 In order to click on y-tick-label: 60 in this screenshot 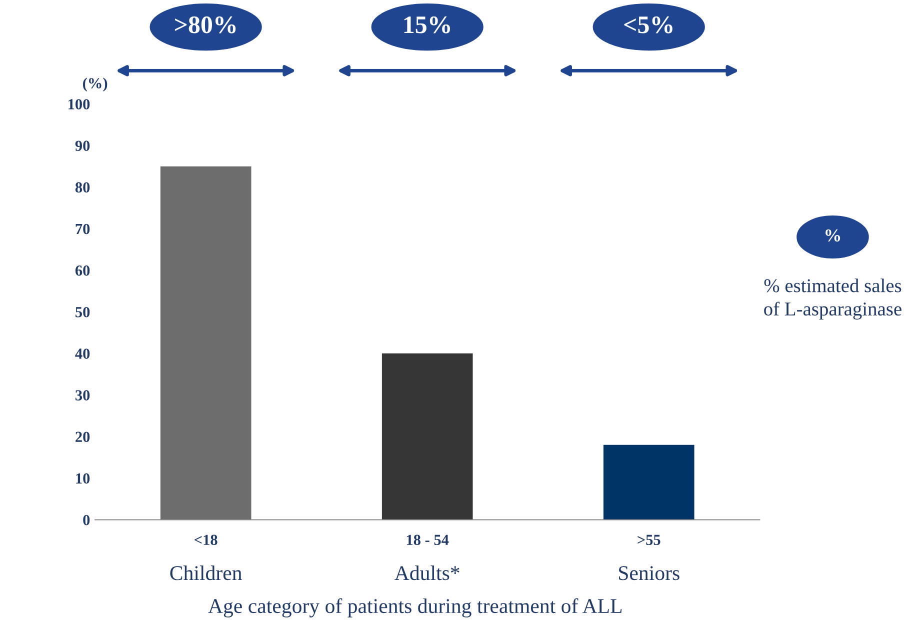, I will do `click(82, 270)`.